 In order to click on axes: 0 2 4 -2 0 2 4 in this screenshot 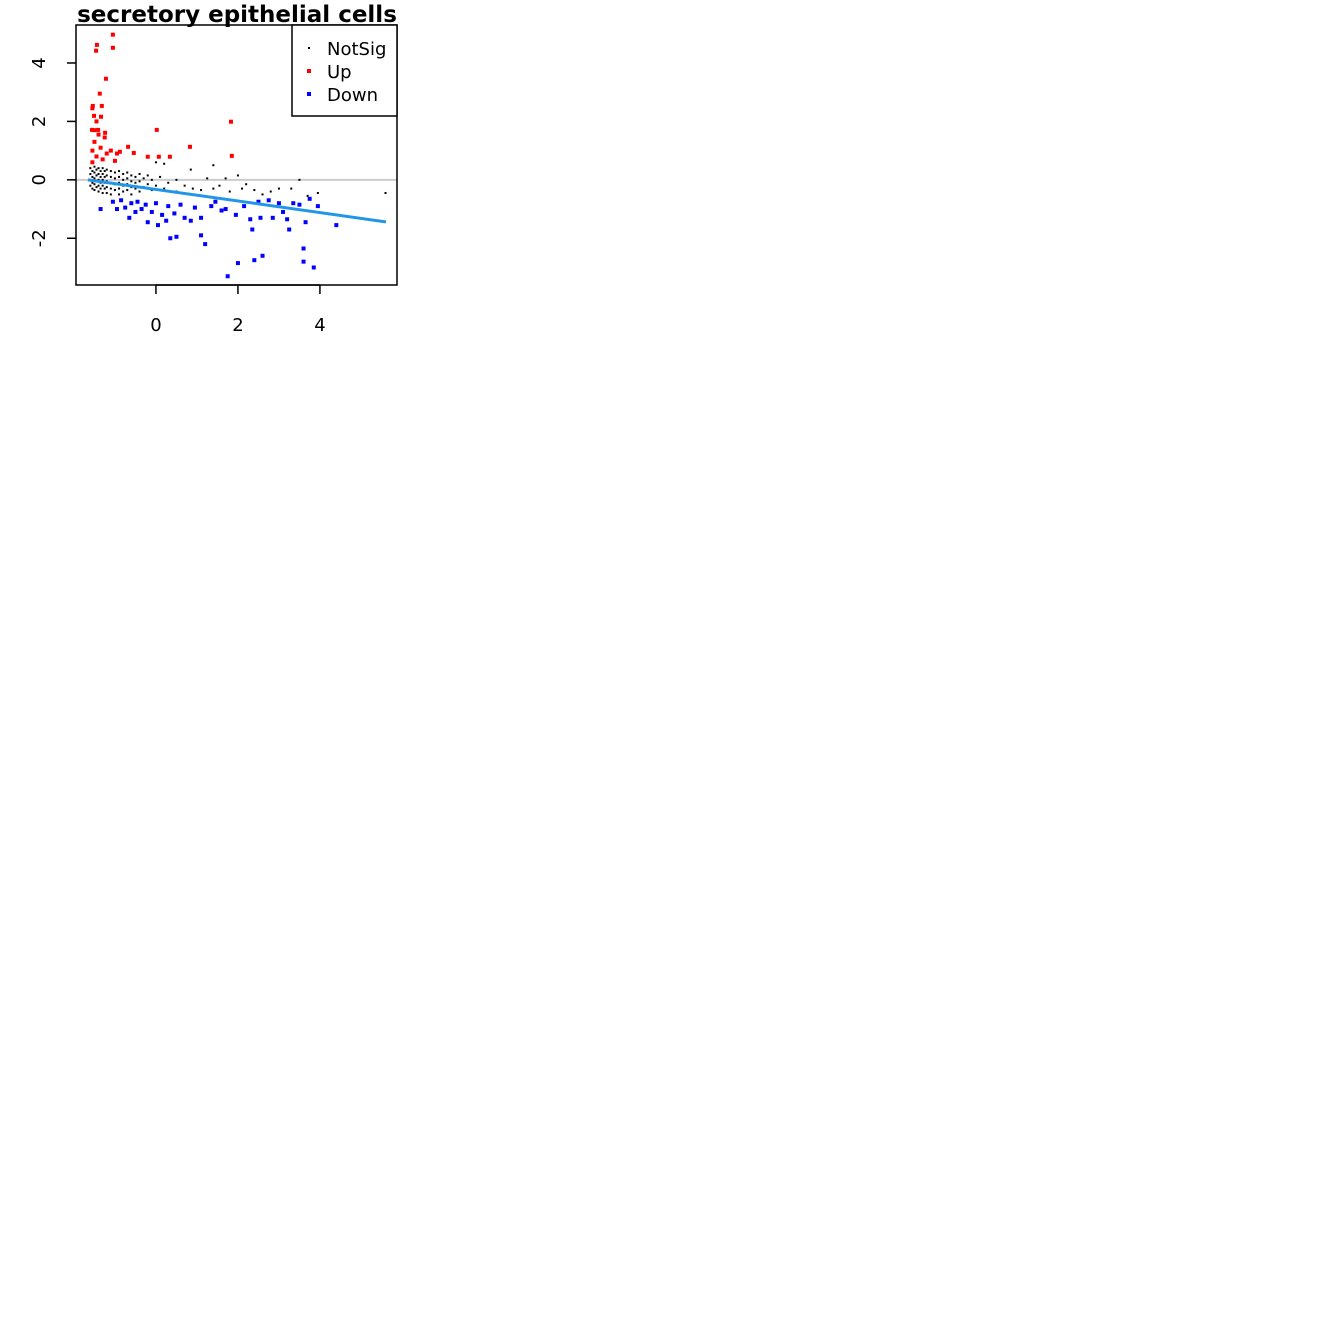, I will do `click(177, 196)`.